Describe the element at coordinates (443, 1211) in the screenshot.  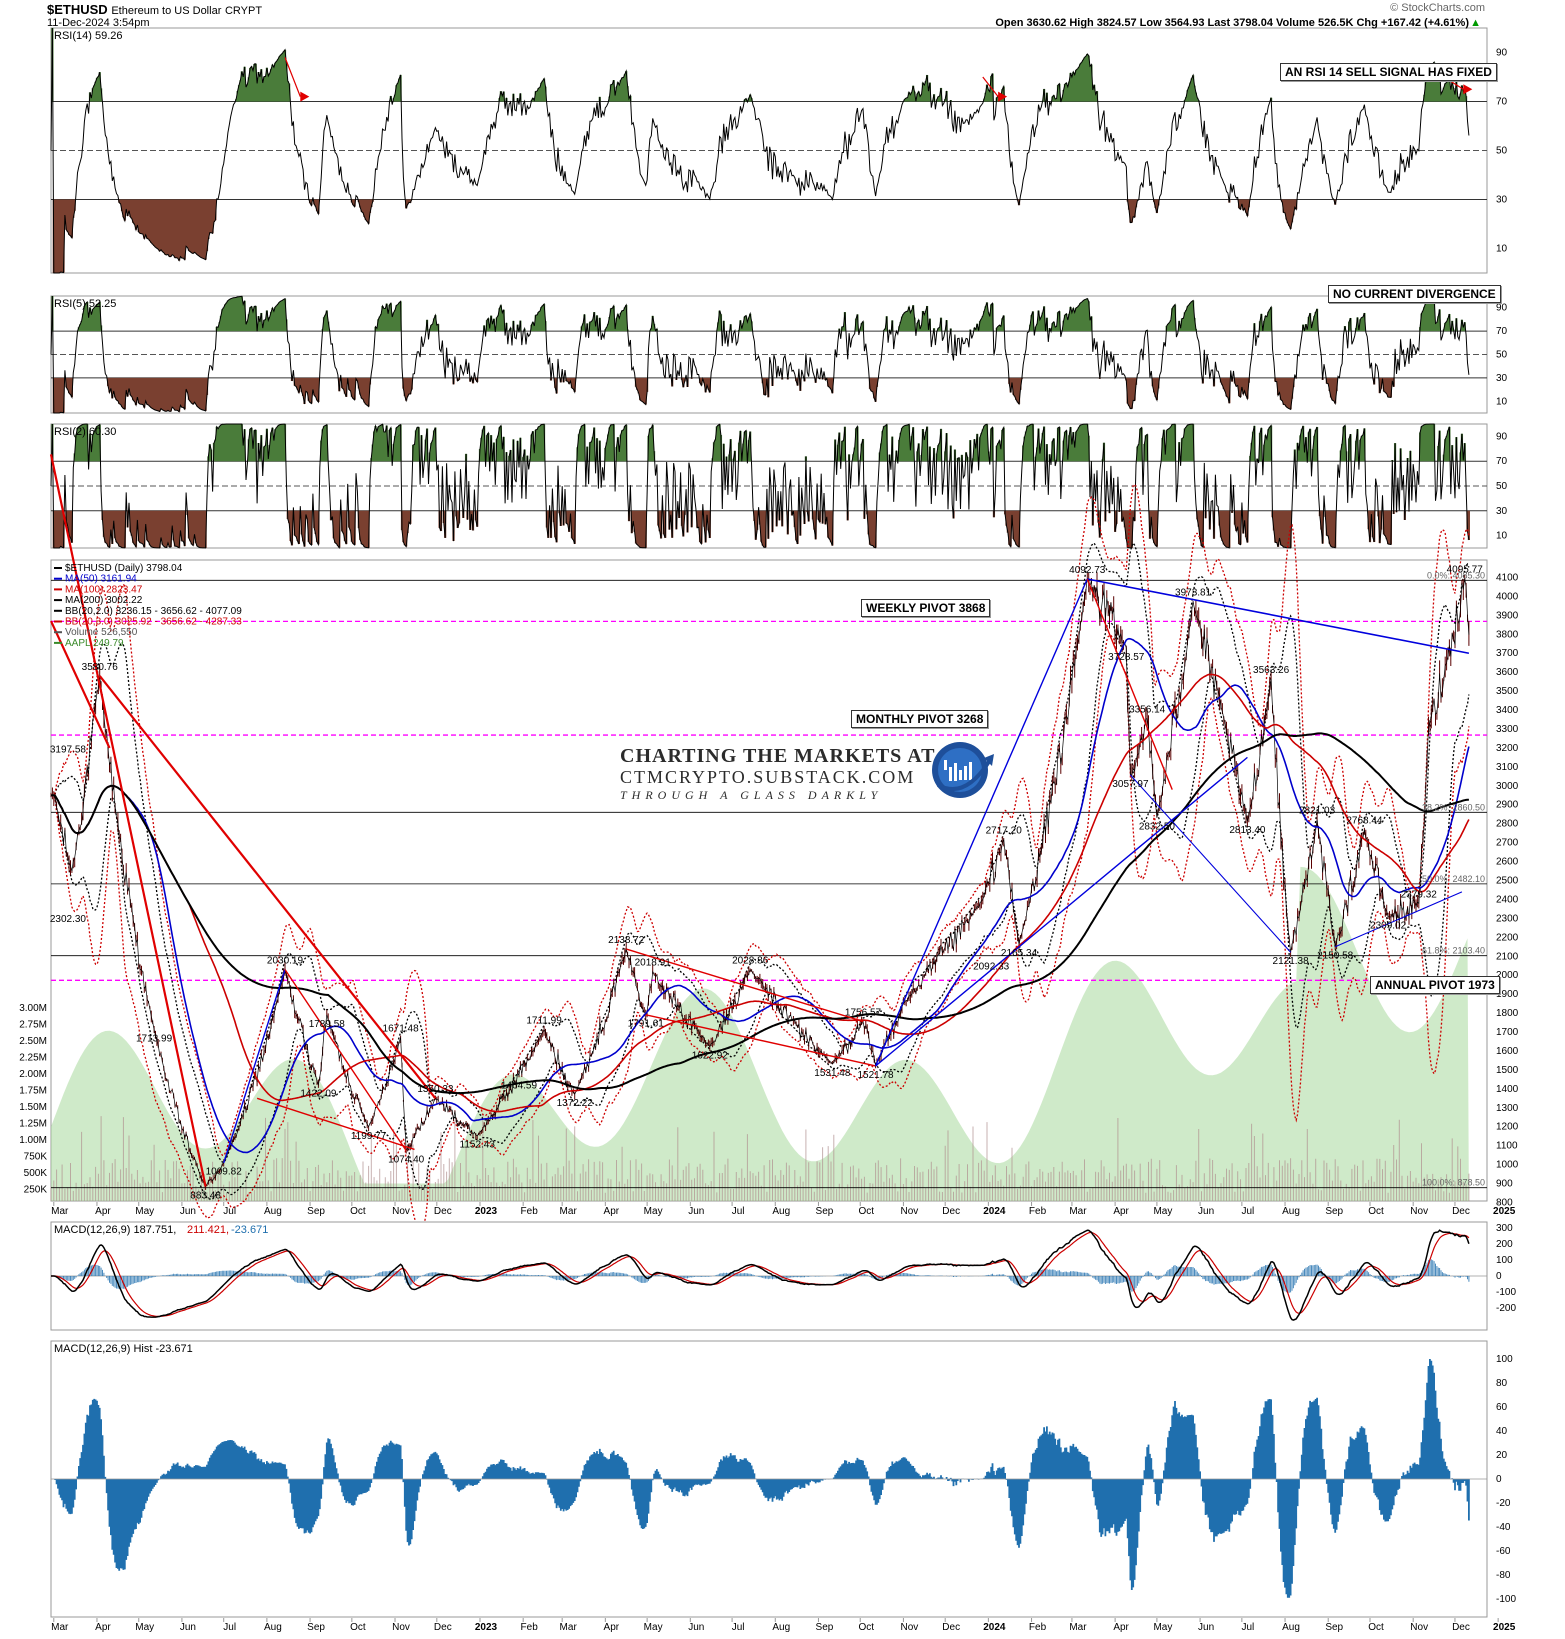
I see `price-month-label: Dec` at that location.